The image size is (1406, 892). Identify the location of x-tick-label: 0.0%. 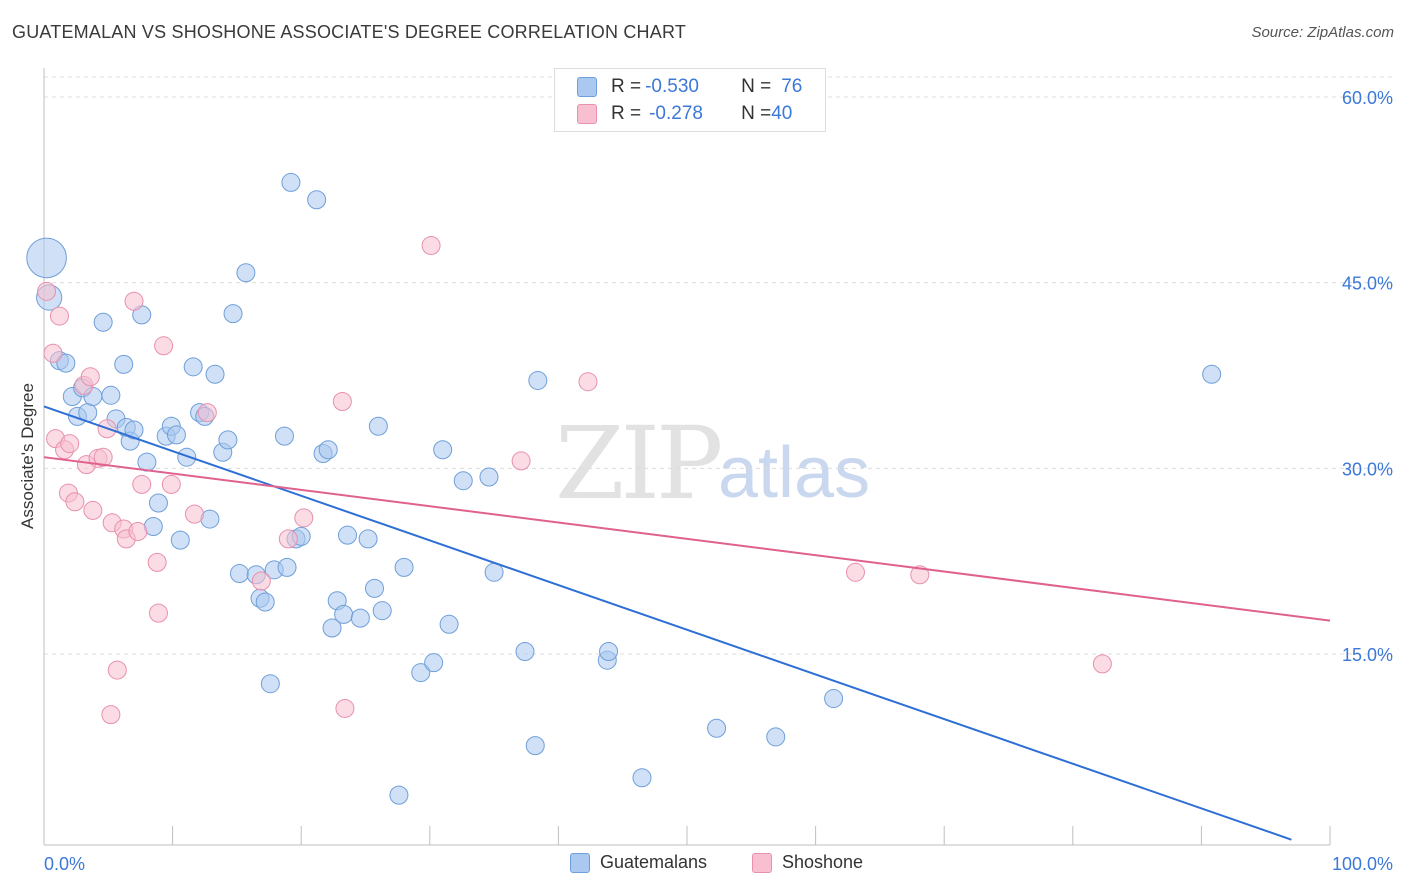
(64, 864).